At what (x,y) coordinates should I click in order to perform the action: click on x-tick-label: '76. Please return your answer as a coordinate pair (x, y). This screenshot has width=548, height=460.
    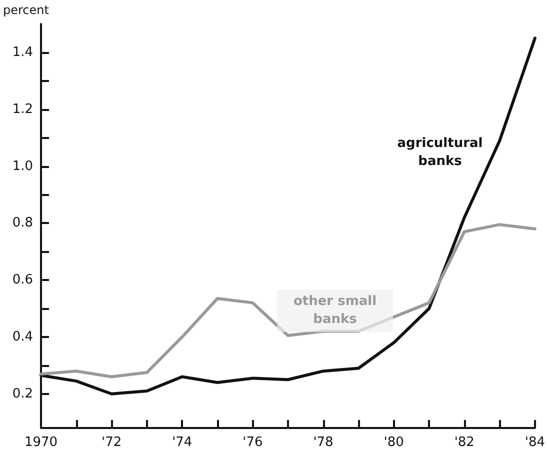
    Looking at the image, I should click on (252, 442).